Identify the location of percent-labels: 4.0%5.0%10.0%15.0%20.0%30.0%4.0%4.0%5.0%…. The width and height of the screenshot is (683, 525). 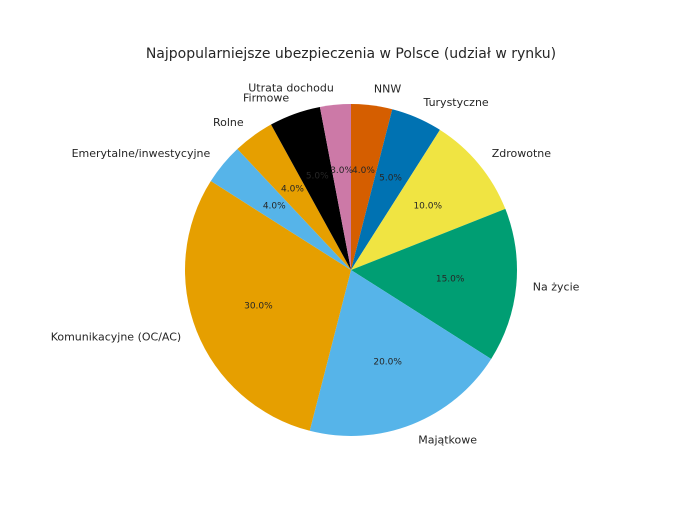
(354, 267).